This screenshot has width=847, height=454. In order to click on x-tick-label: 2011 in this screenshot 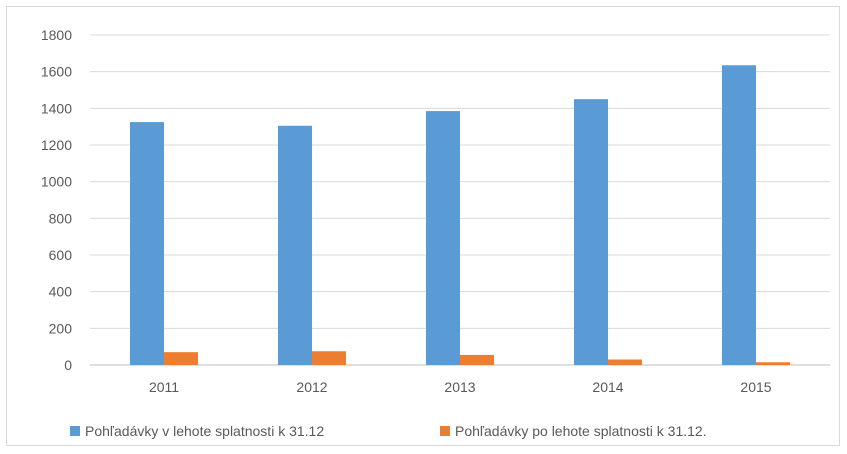, I will do `click(164, 387)`.